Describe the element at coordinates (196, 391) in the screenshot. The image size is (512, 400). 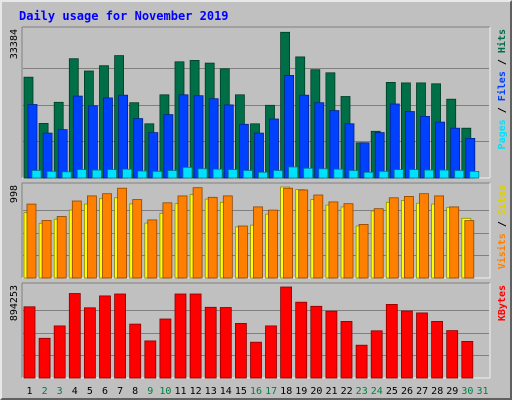
I see `x-tick-label: 12` at that location.